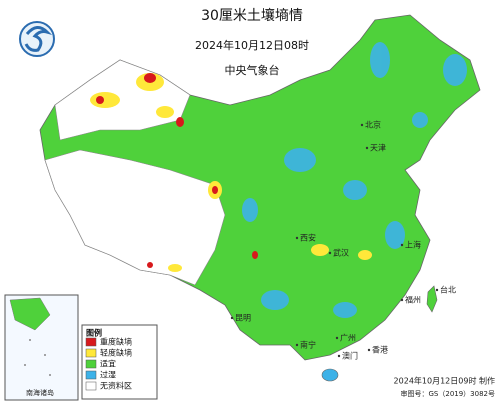  What do you see at coordinates (37, 39) in the screenshot?
I see `logo` at bounding box center [37, 39].